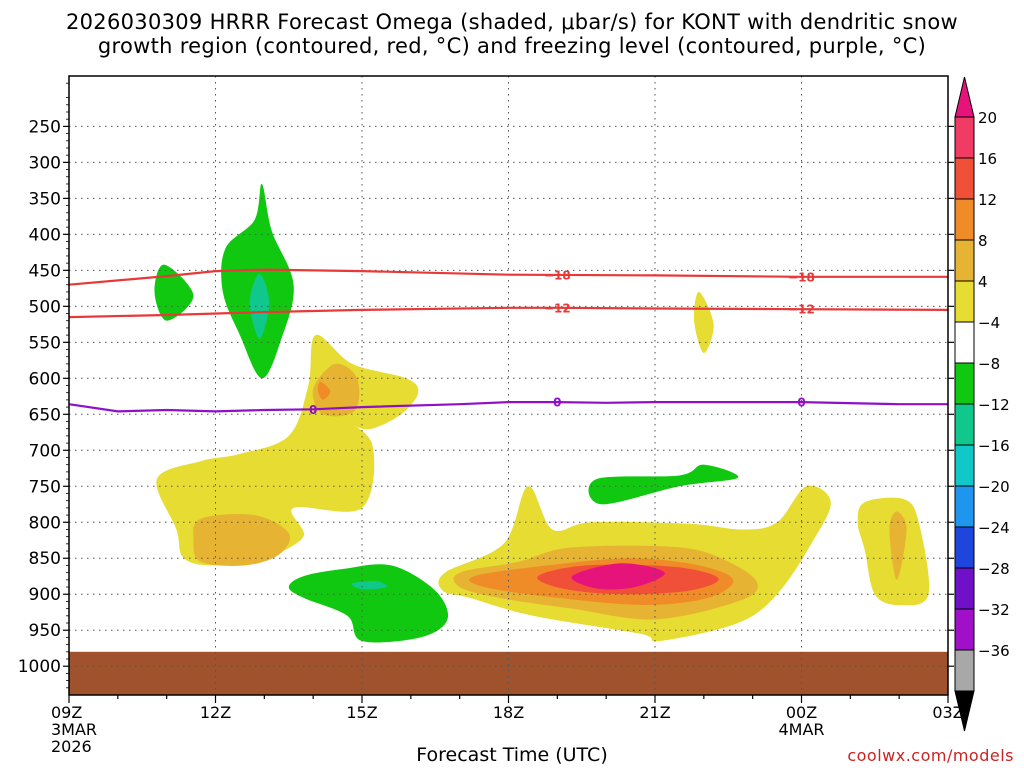 The width and height of the screenshot is (1024, 768). I want to click on y-tick-label-8: 650, so click(45, 415).